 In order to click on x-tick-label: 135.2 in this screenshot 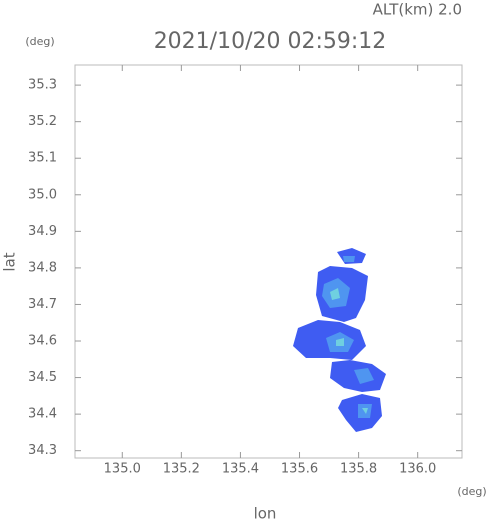, I will do `click(181, 469)`.